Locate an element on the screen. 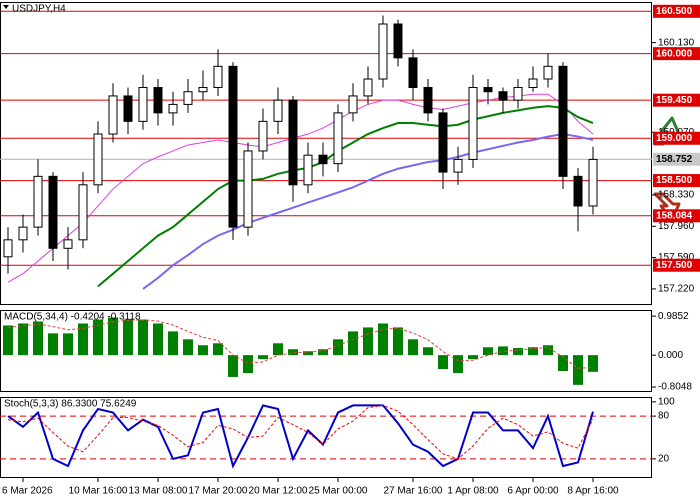 This screenshot has width=700, height=500. last-price-label: 158.752 is located at coordinates (674, 159).